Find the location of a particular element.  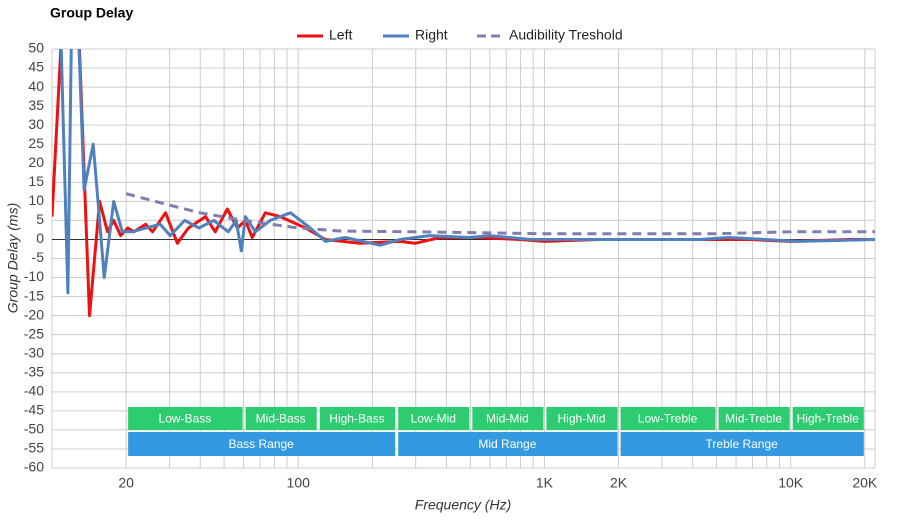

band-label: Mid-Mid is located at coordinates (507, 419).